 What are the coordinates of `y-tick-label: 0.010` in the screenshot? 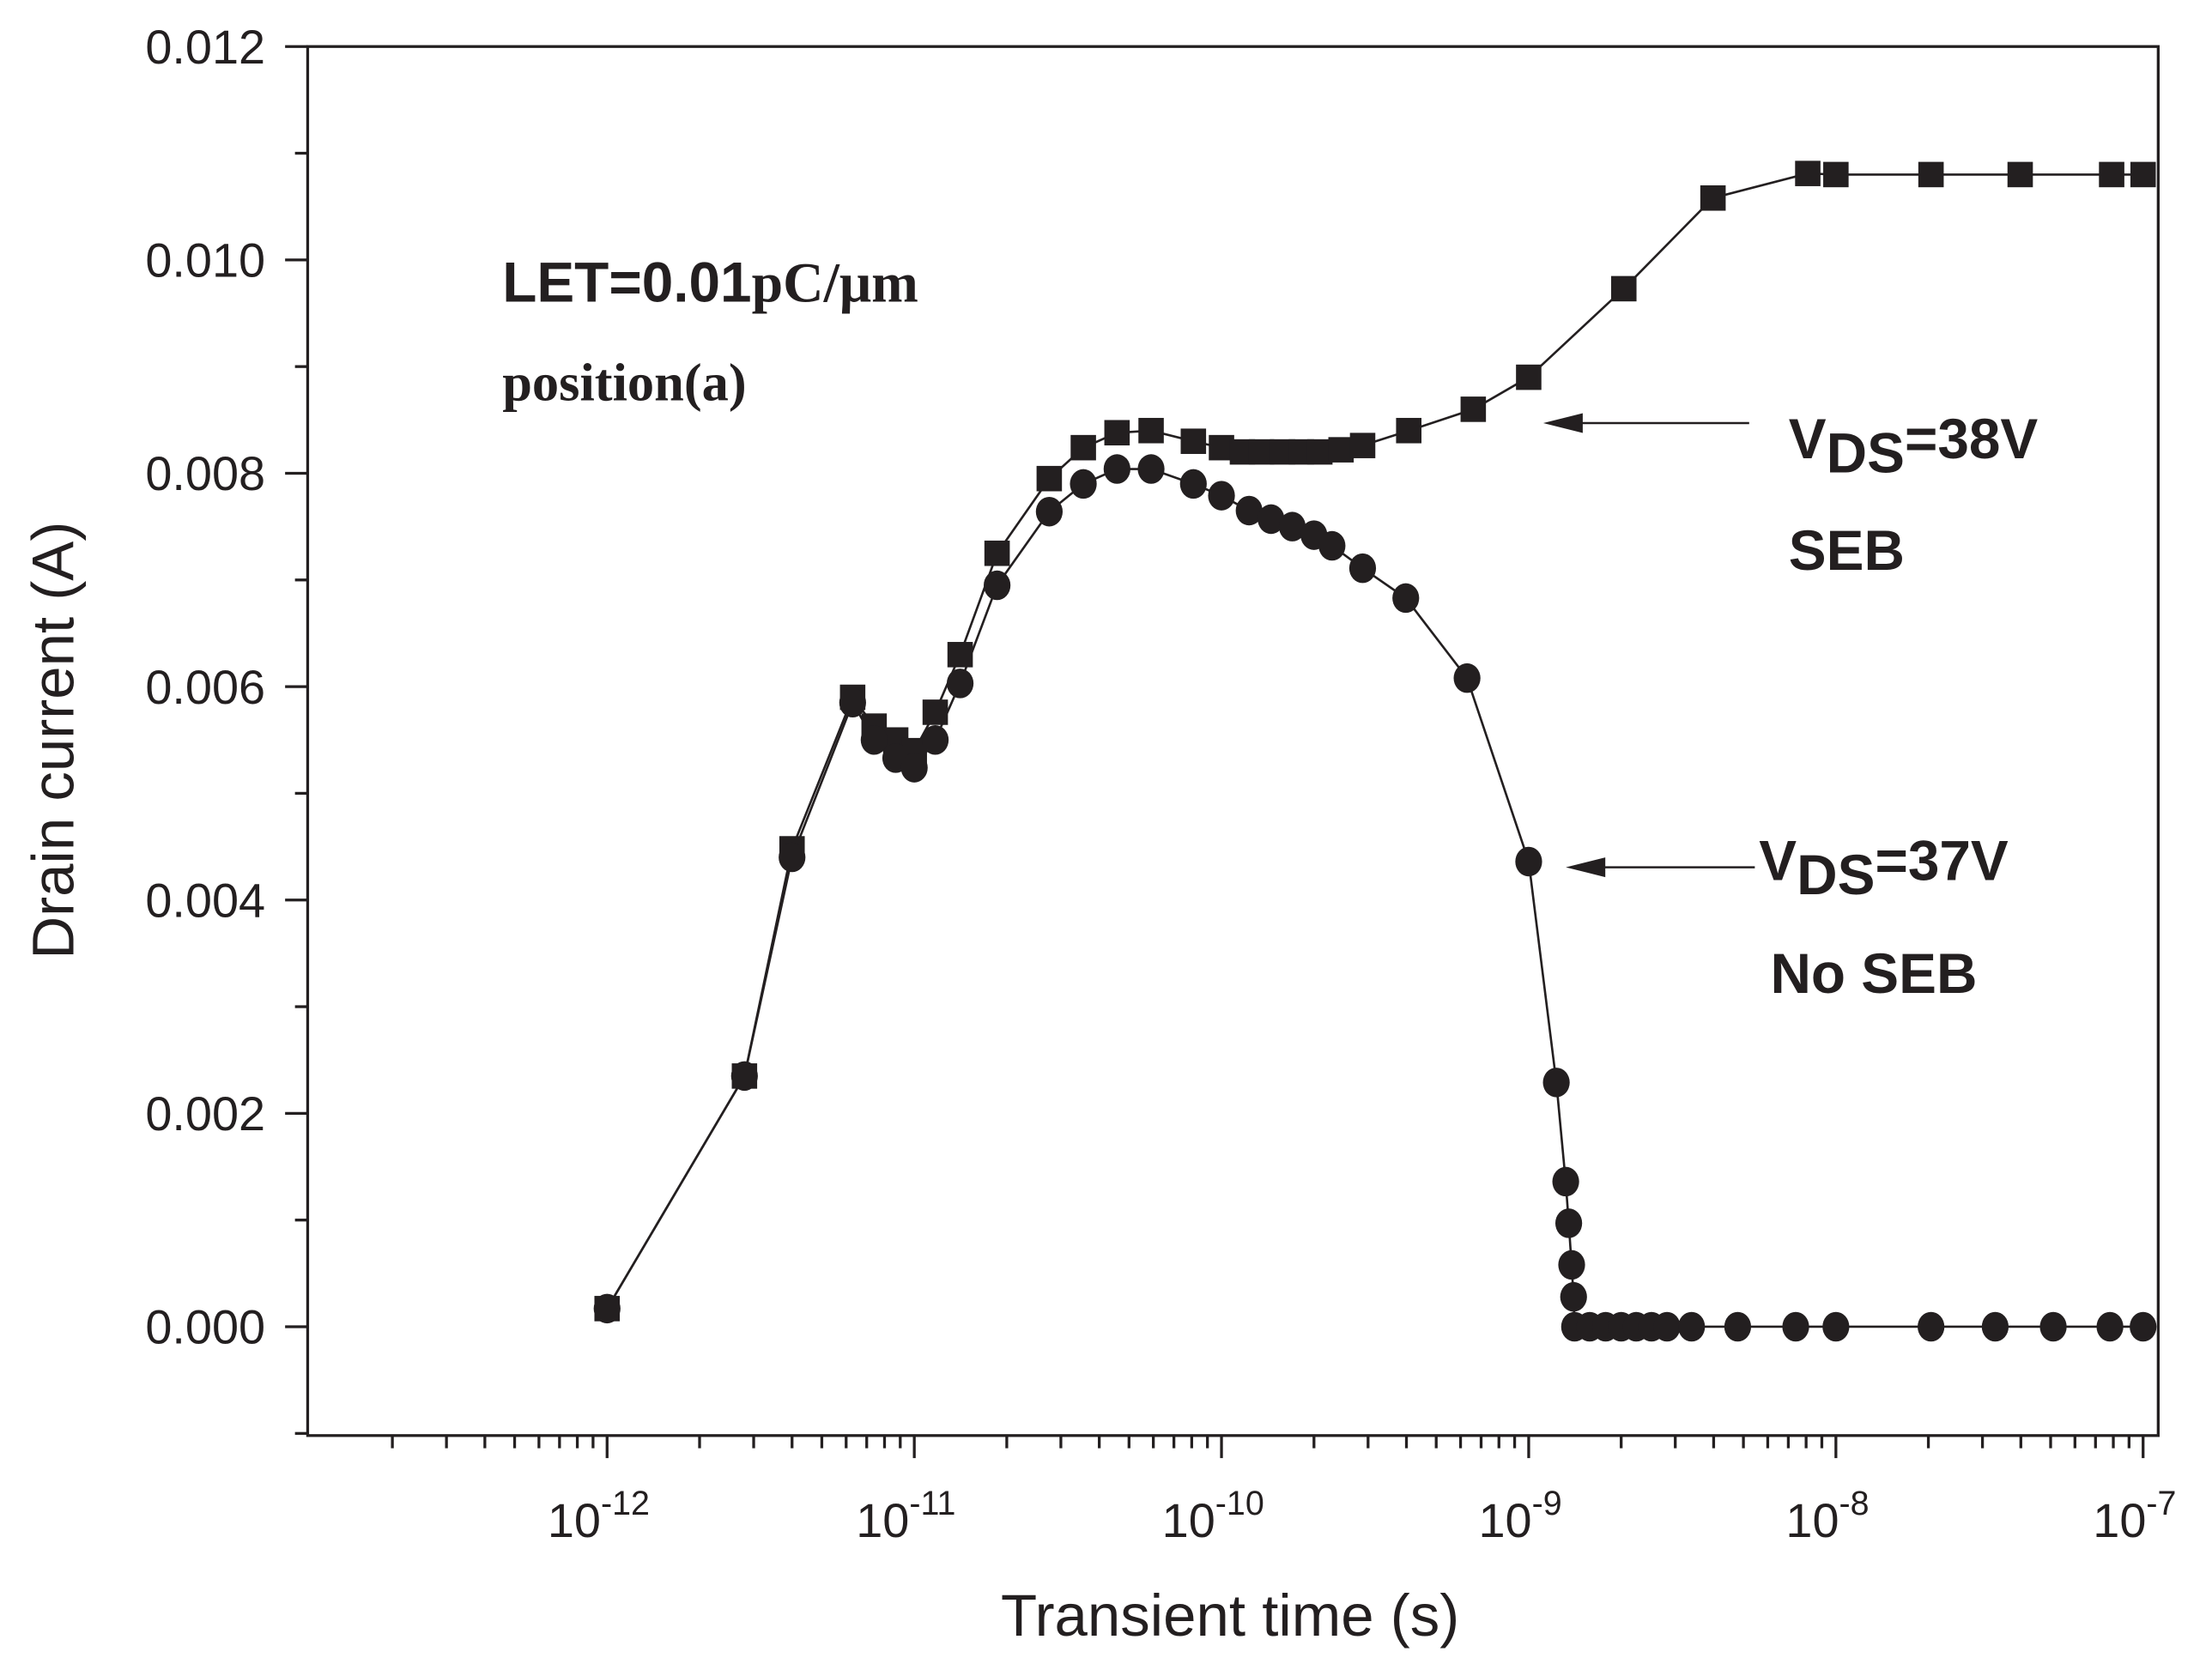 It's located at (205, 260).